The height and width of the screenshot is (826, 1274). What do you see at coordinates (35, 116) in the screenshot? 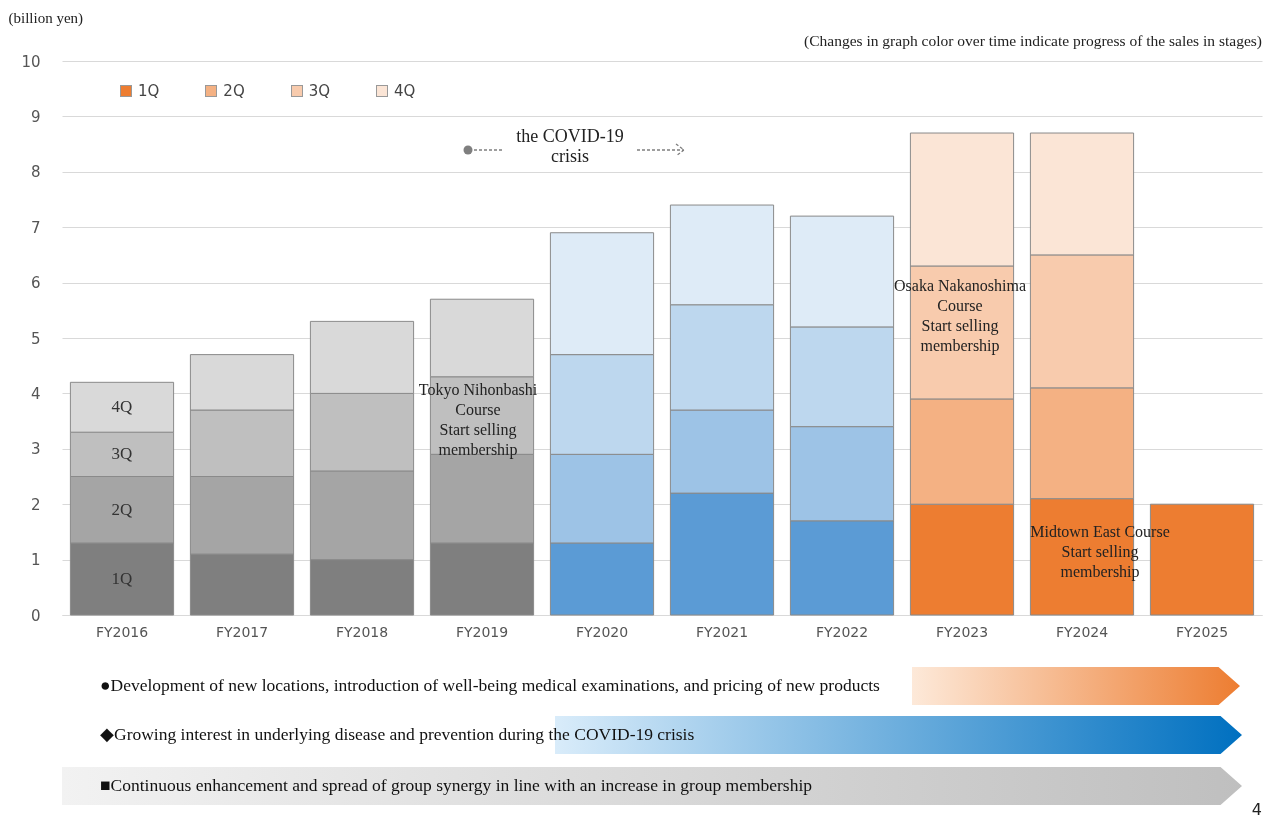
I see `y-tick-label: 9` at bounding box center [35, 116].